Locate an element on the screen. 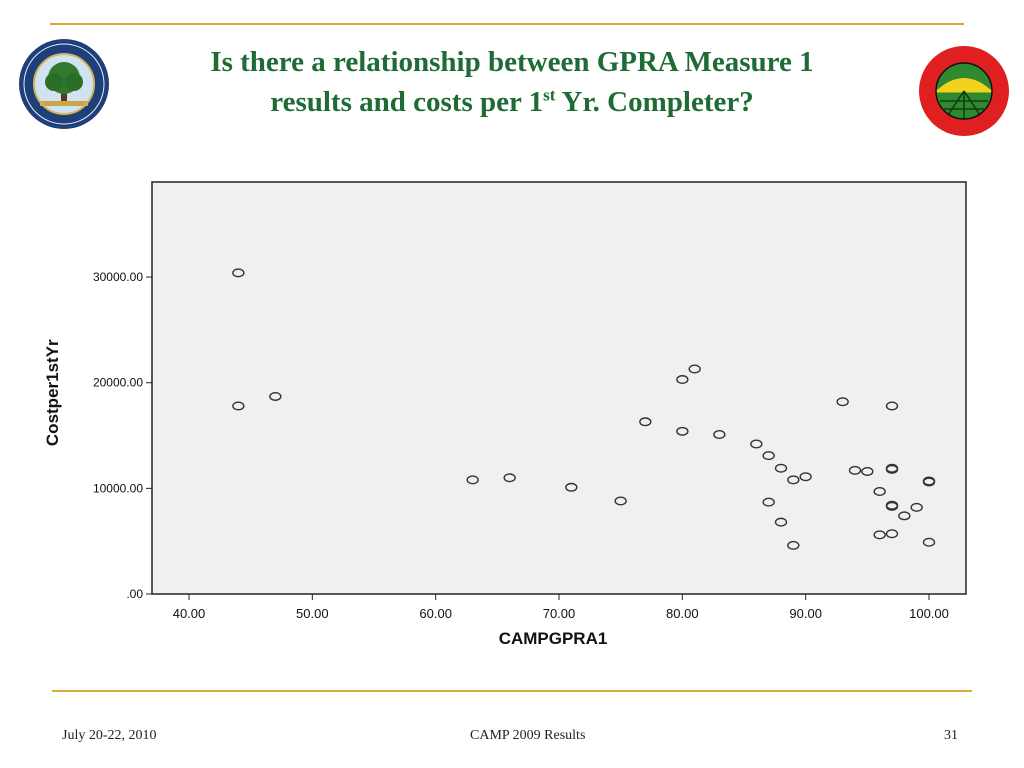 The image size is (1024, 768). top-divider is located at coordinates (507, 24).